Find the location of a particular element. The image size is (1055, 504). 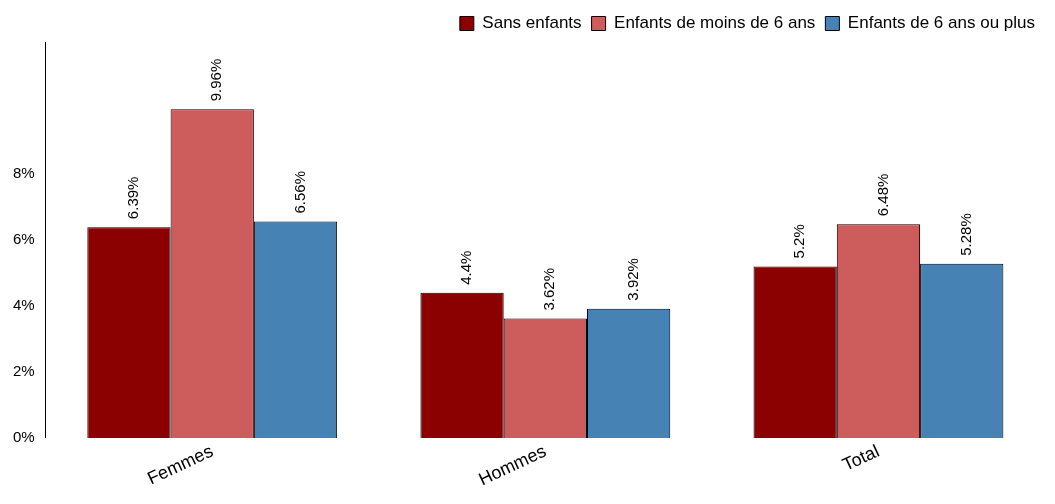

data-label: 6.56% is located at coordinates (299, 192).